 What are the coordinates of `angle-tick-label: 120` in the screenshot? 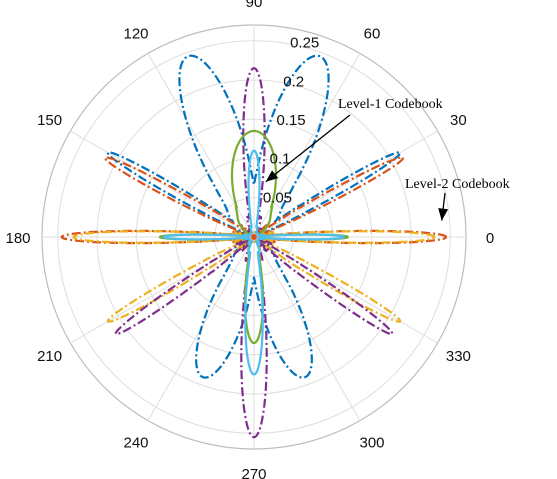 It's located at (135, 34).